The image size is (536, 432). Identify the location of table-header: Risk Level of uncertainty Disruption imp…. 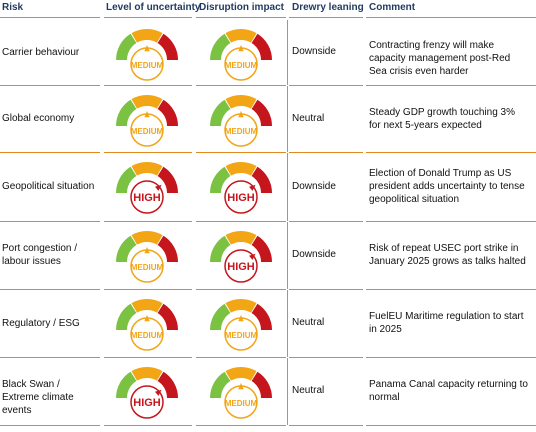
(268, 10).